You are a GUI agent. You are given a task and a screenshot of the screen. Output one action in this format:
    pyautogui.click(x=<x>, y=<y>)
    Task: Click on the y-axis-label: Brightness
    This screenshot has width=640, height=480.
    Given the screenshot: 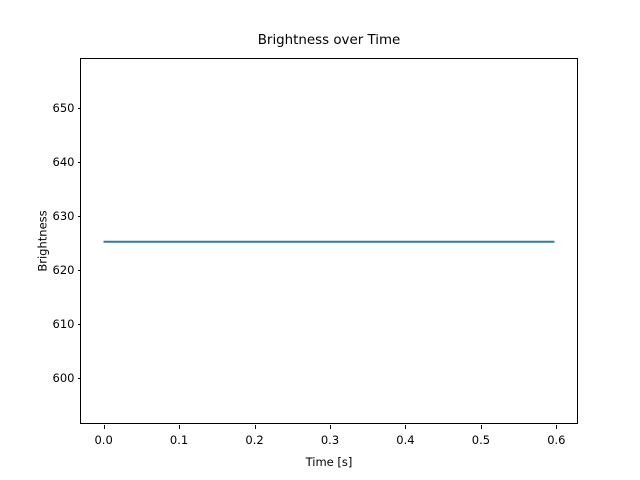 What is the action you would take?
    pyautogui.click(x=42, y=241)
    